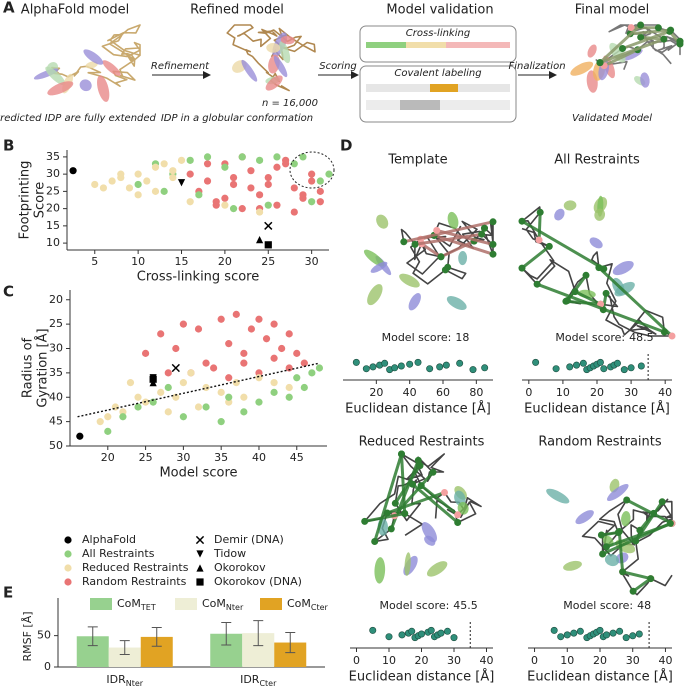 This screenshot has height=689, width=685. What do you see at coordinates (75, 10) in the screenshot?
I see `panel-title: AlphaFold model` at bounding box center [75, 10].